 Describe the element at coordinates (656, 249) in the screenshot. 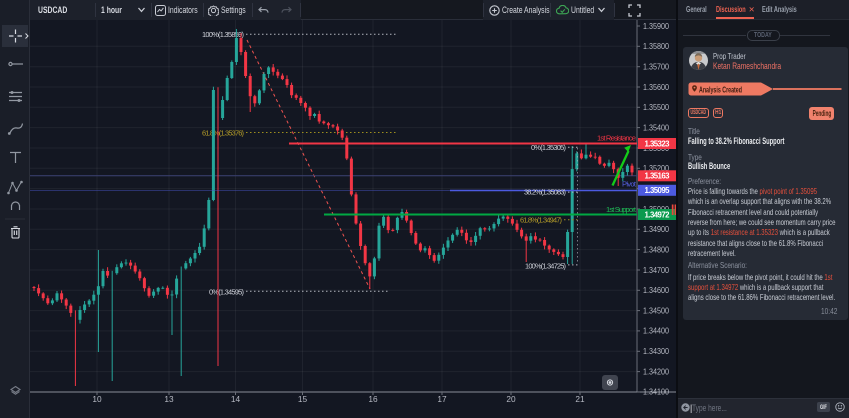

I see `svg-text: 1.34800` at that location.